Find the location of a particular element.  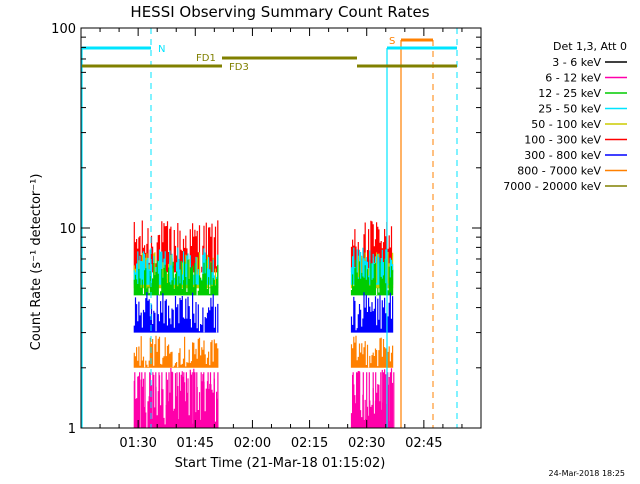

x-axis-label: Start Time (21-Mar-18 01:15:02) is located at coordinates (280, 463).